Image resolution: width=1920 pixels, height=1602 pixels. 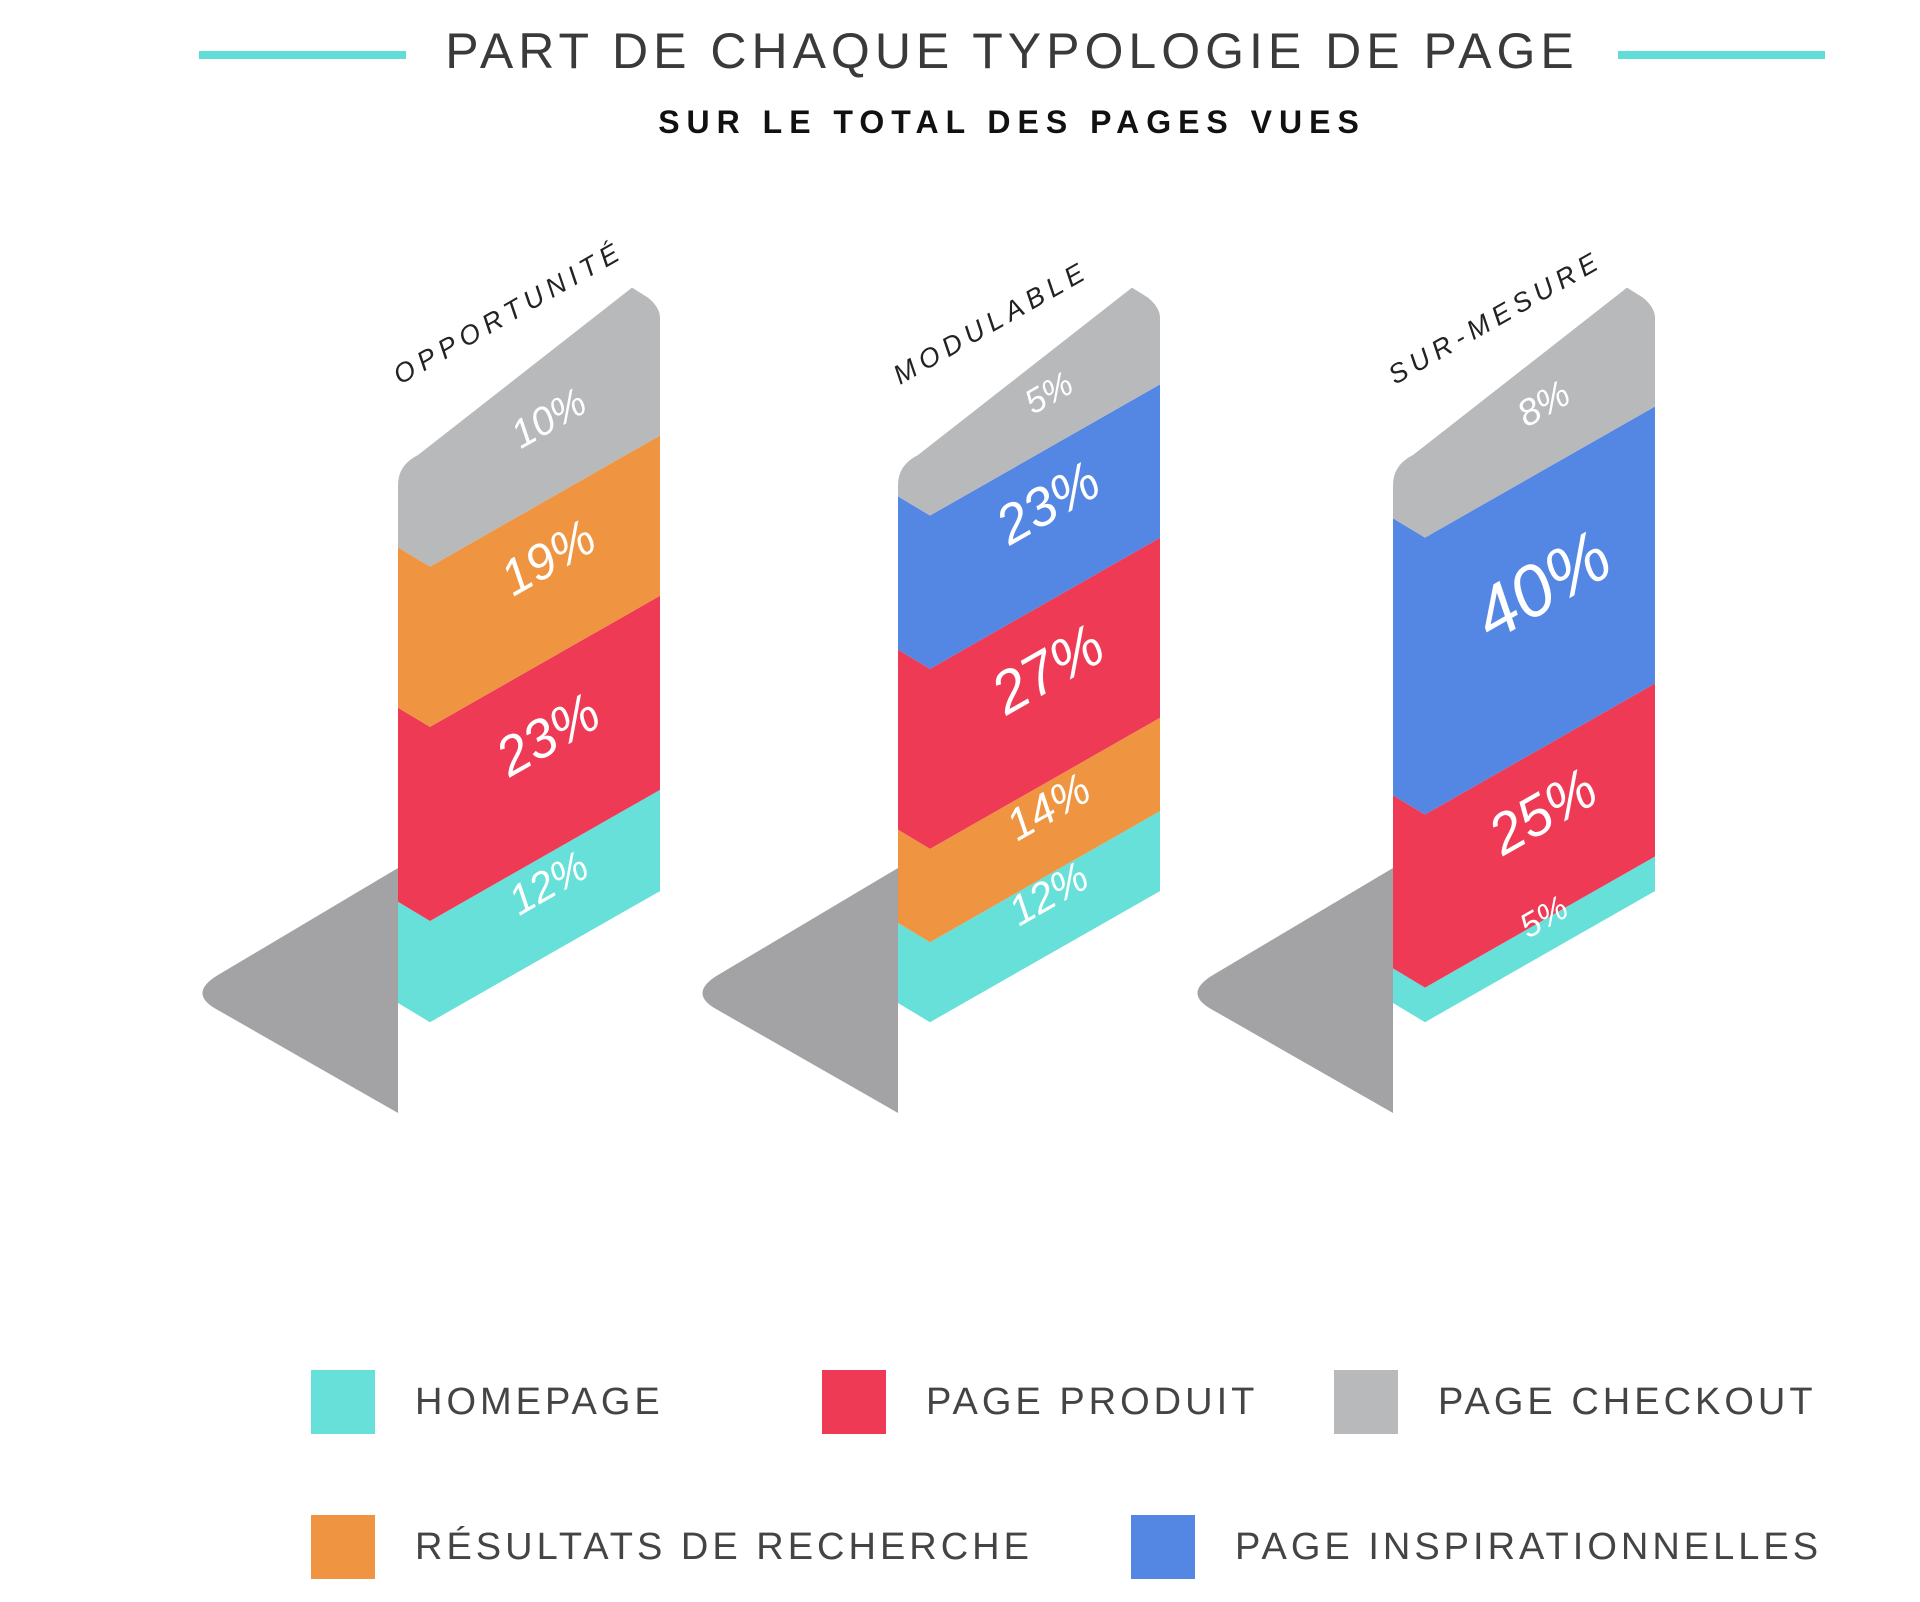 I want to click on header-line-left, so click(x=302, y=55).